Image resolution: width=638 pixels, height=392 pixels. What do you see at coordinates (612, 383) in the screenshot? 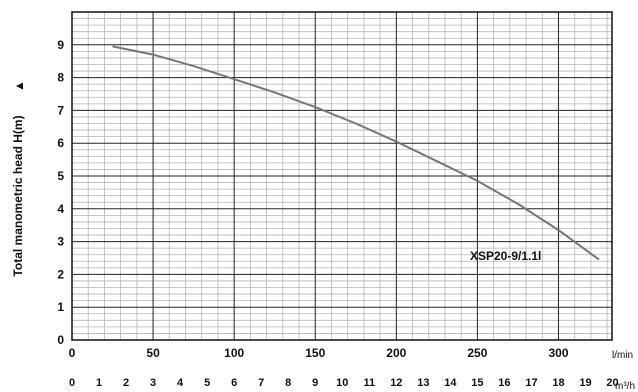
I see `x2-tick-label: 20` at bounding box center [612, 383].